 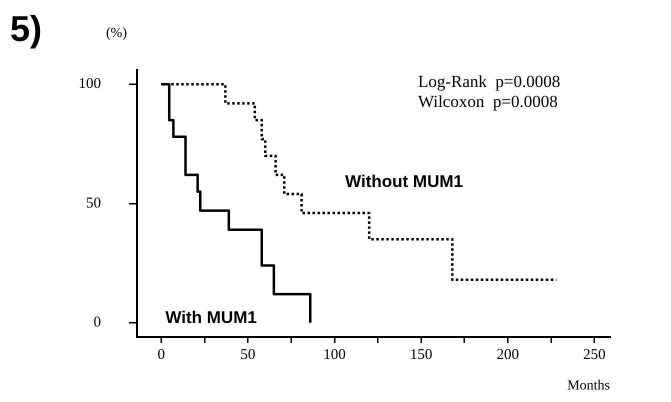 I want to click on y-tick-label: 100, so click(x=89, y=84).